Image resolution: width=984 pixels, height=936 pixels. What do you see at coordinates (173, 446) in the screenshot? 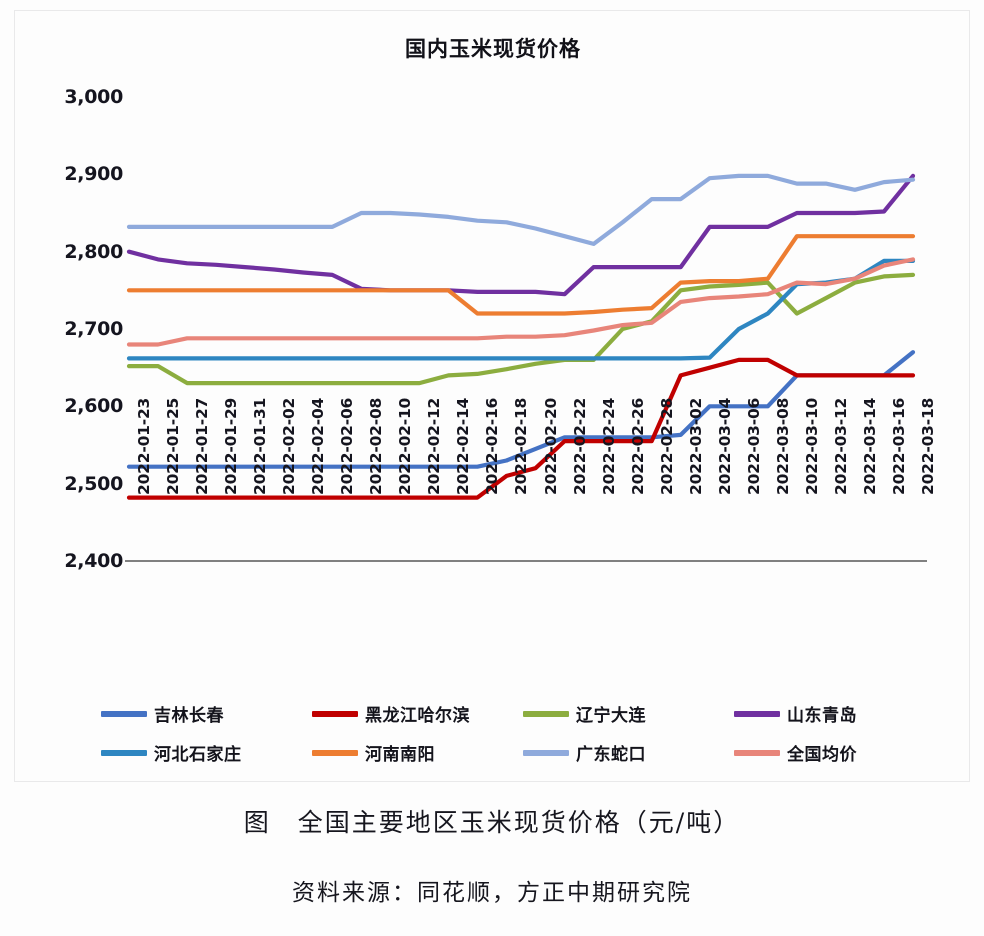
I see `x-axis-tick-label: 2022-01-25` at bounding box center [173, 446].